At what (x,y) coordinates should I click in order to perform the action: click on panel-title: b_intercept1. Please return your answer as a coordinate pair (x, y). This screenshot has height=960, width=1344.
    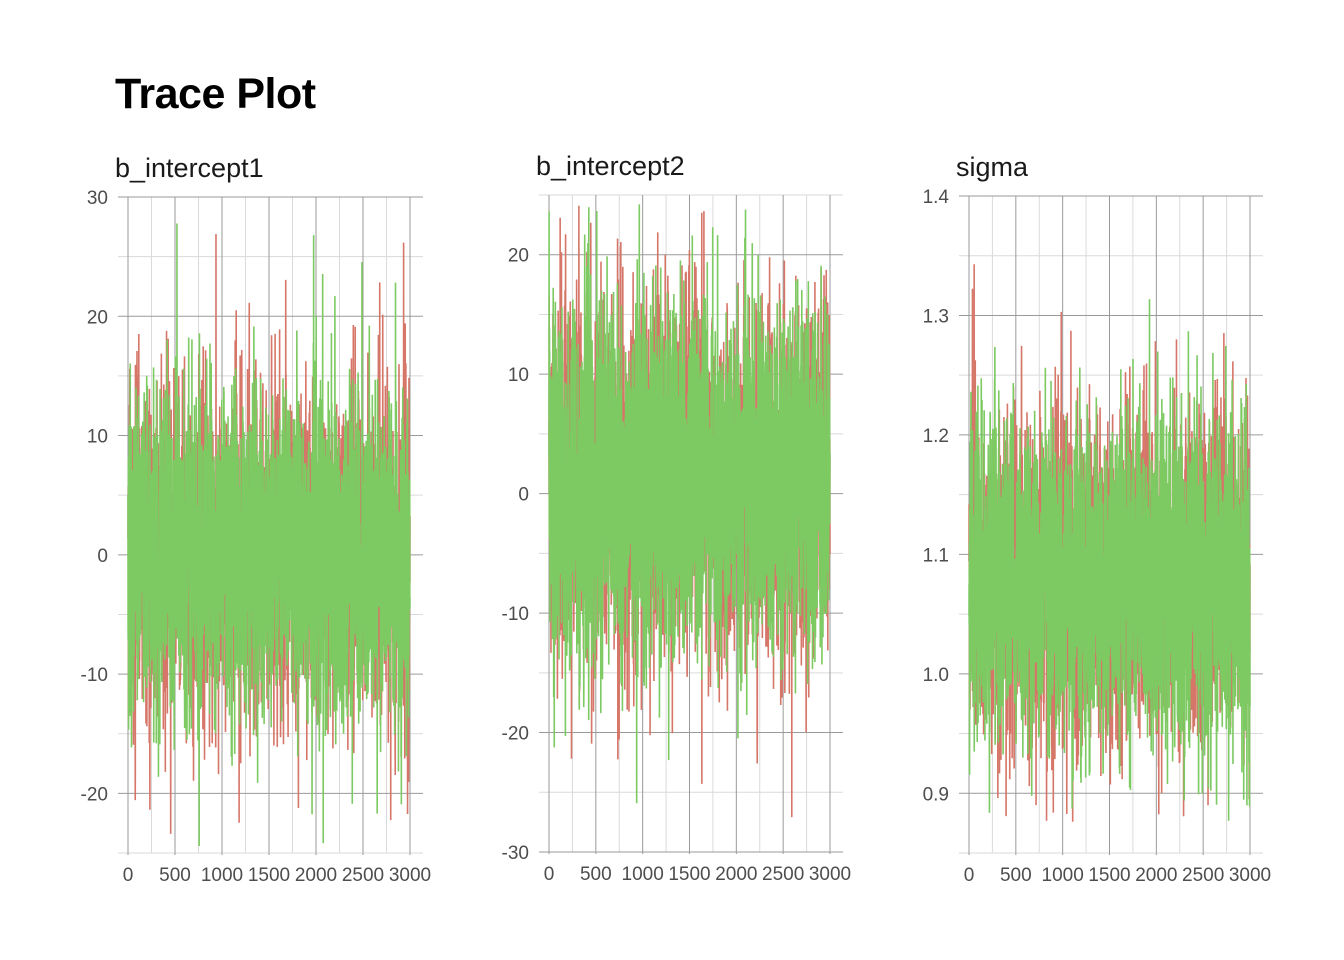
    Looking at the image, I should click on (189, 168).